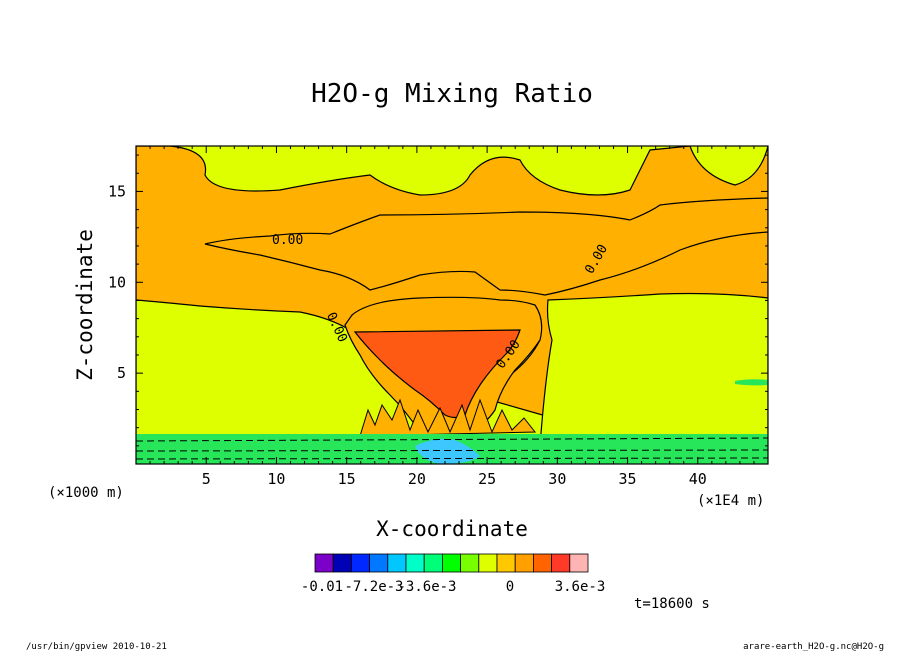 The height and width of the screenshot is (654, 904). I want to click on y-axis-label: Z-coordinate, so click(85, 305).